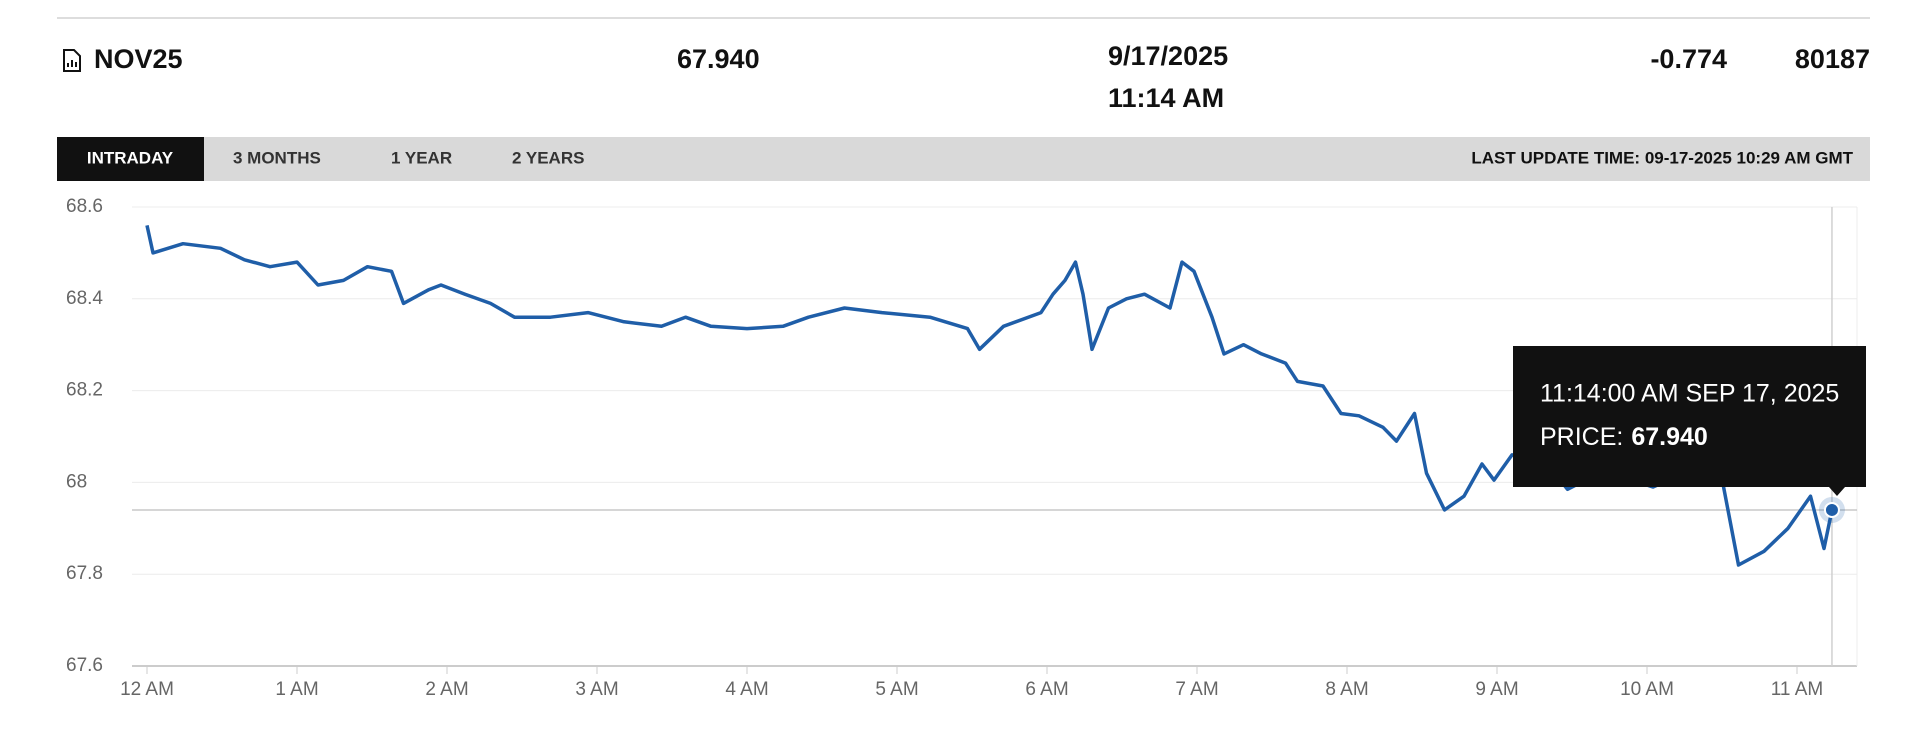 The width and height of the screenshot is (1920, 742). I want to click on tooltip-price: PRICE: 67.940, so click(1624, 437).